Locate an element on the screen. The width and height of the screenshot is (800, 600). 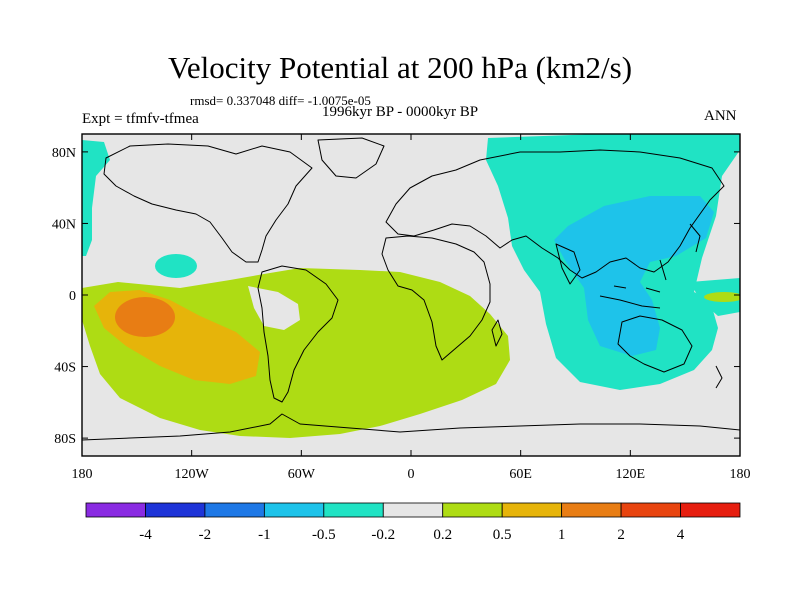
colorbar-label: 2 is located at coordinates (621, 535).